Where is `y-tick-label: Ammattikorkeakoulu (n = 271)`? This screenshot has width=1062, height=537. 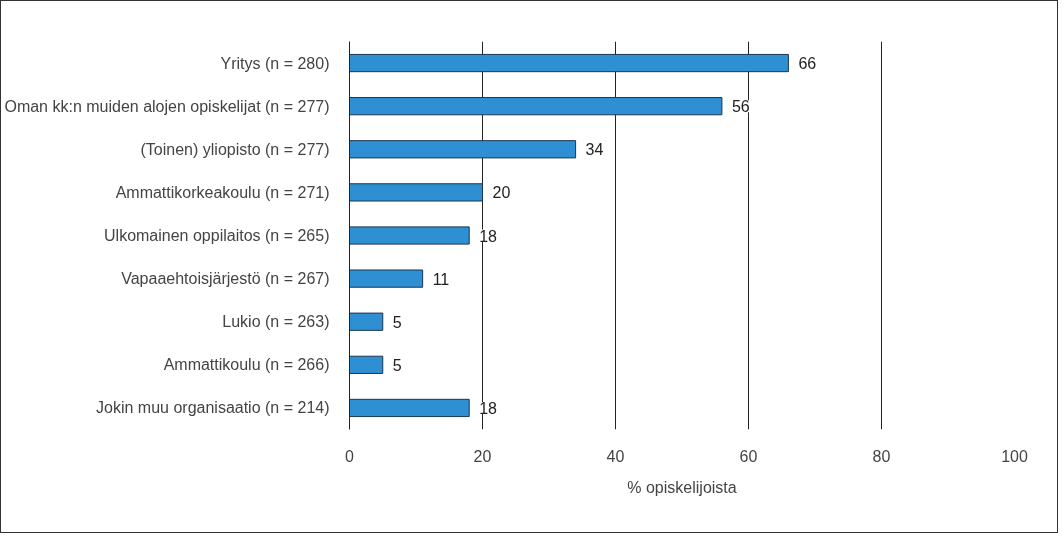
y-tick-label: Ammattikorkeakoulu (n = 271) is located at coordinates (222, 192).